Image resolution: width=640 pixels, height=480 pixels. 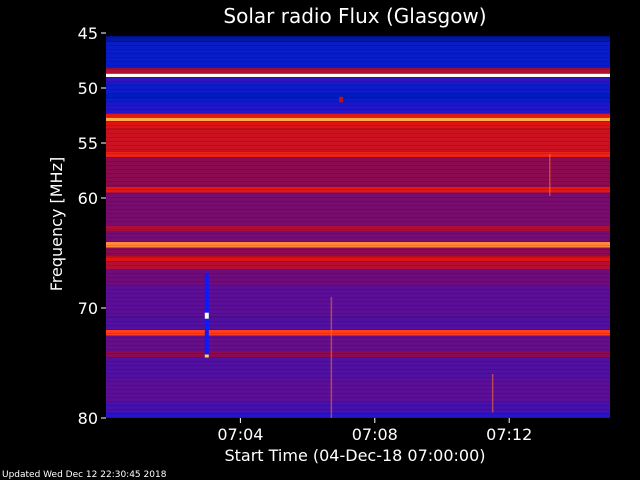 I want to click on y-tick-label: 70, so click(x=88, y=308).